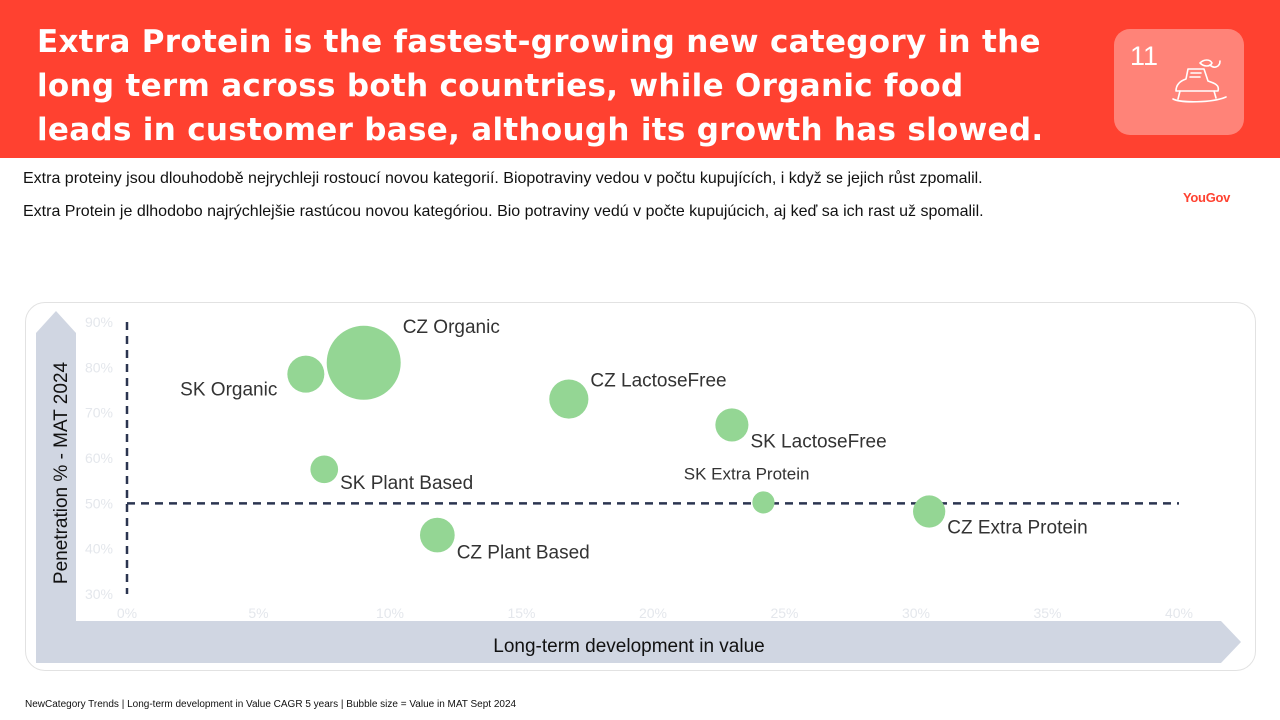  I want to click on x-tick-label: 20%, so click(653, 613).